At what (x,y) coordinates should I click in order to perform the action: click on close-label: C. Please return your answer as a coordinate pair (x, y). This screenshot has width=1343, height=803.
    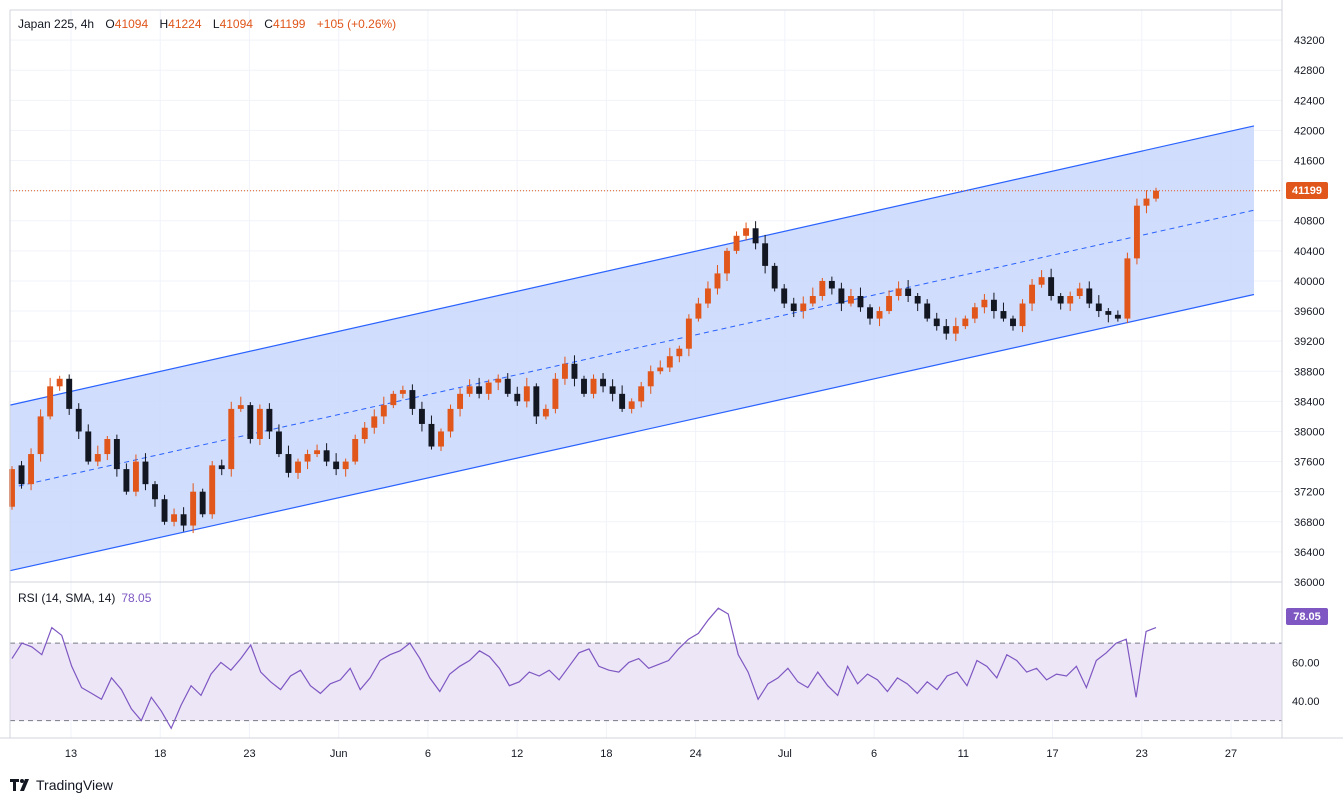
    Looking at the image, I should click on (268, 24).